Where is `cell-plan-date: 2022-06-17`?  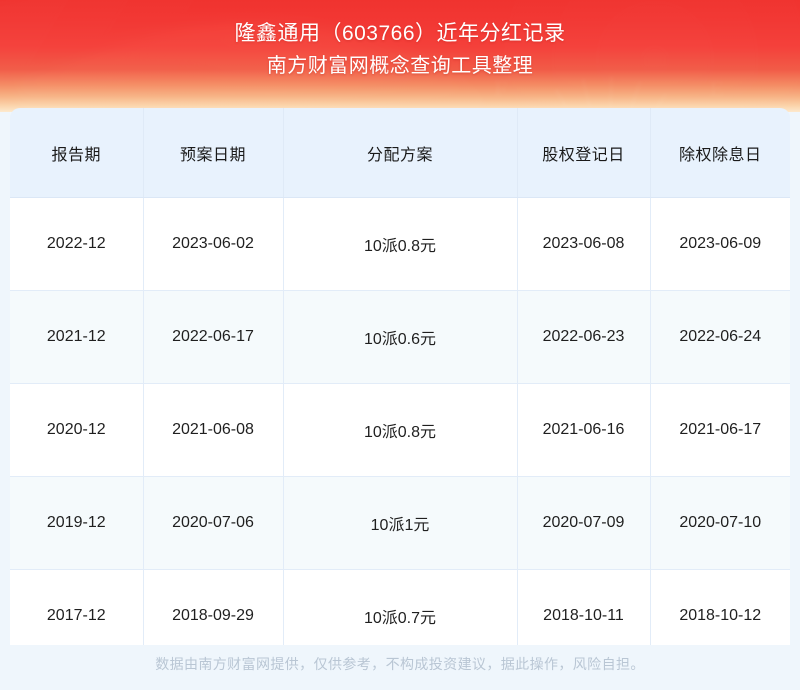 cell-plan-date: 2022-06-17 is located at coordinates (213, 337).